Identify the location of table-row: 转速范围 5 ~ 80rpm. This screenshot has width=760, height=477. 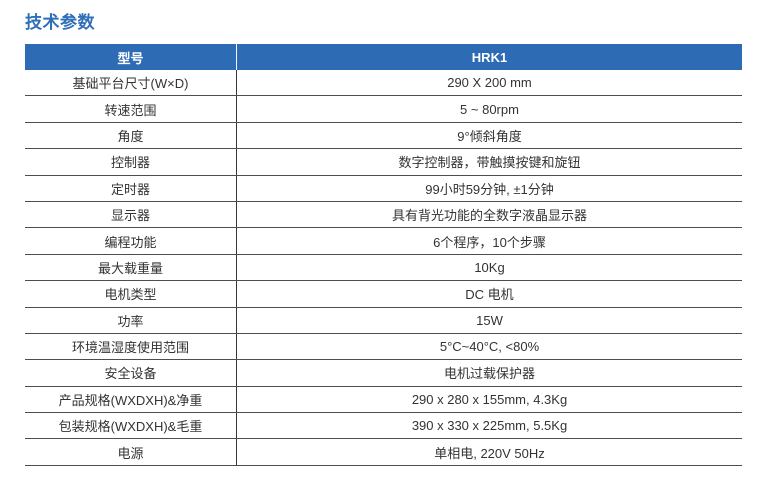
(383, 109).